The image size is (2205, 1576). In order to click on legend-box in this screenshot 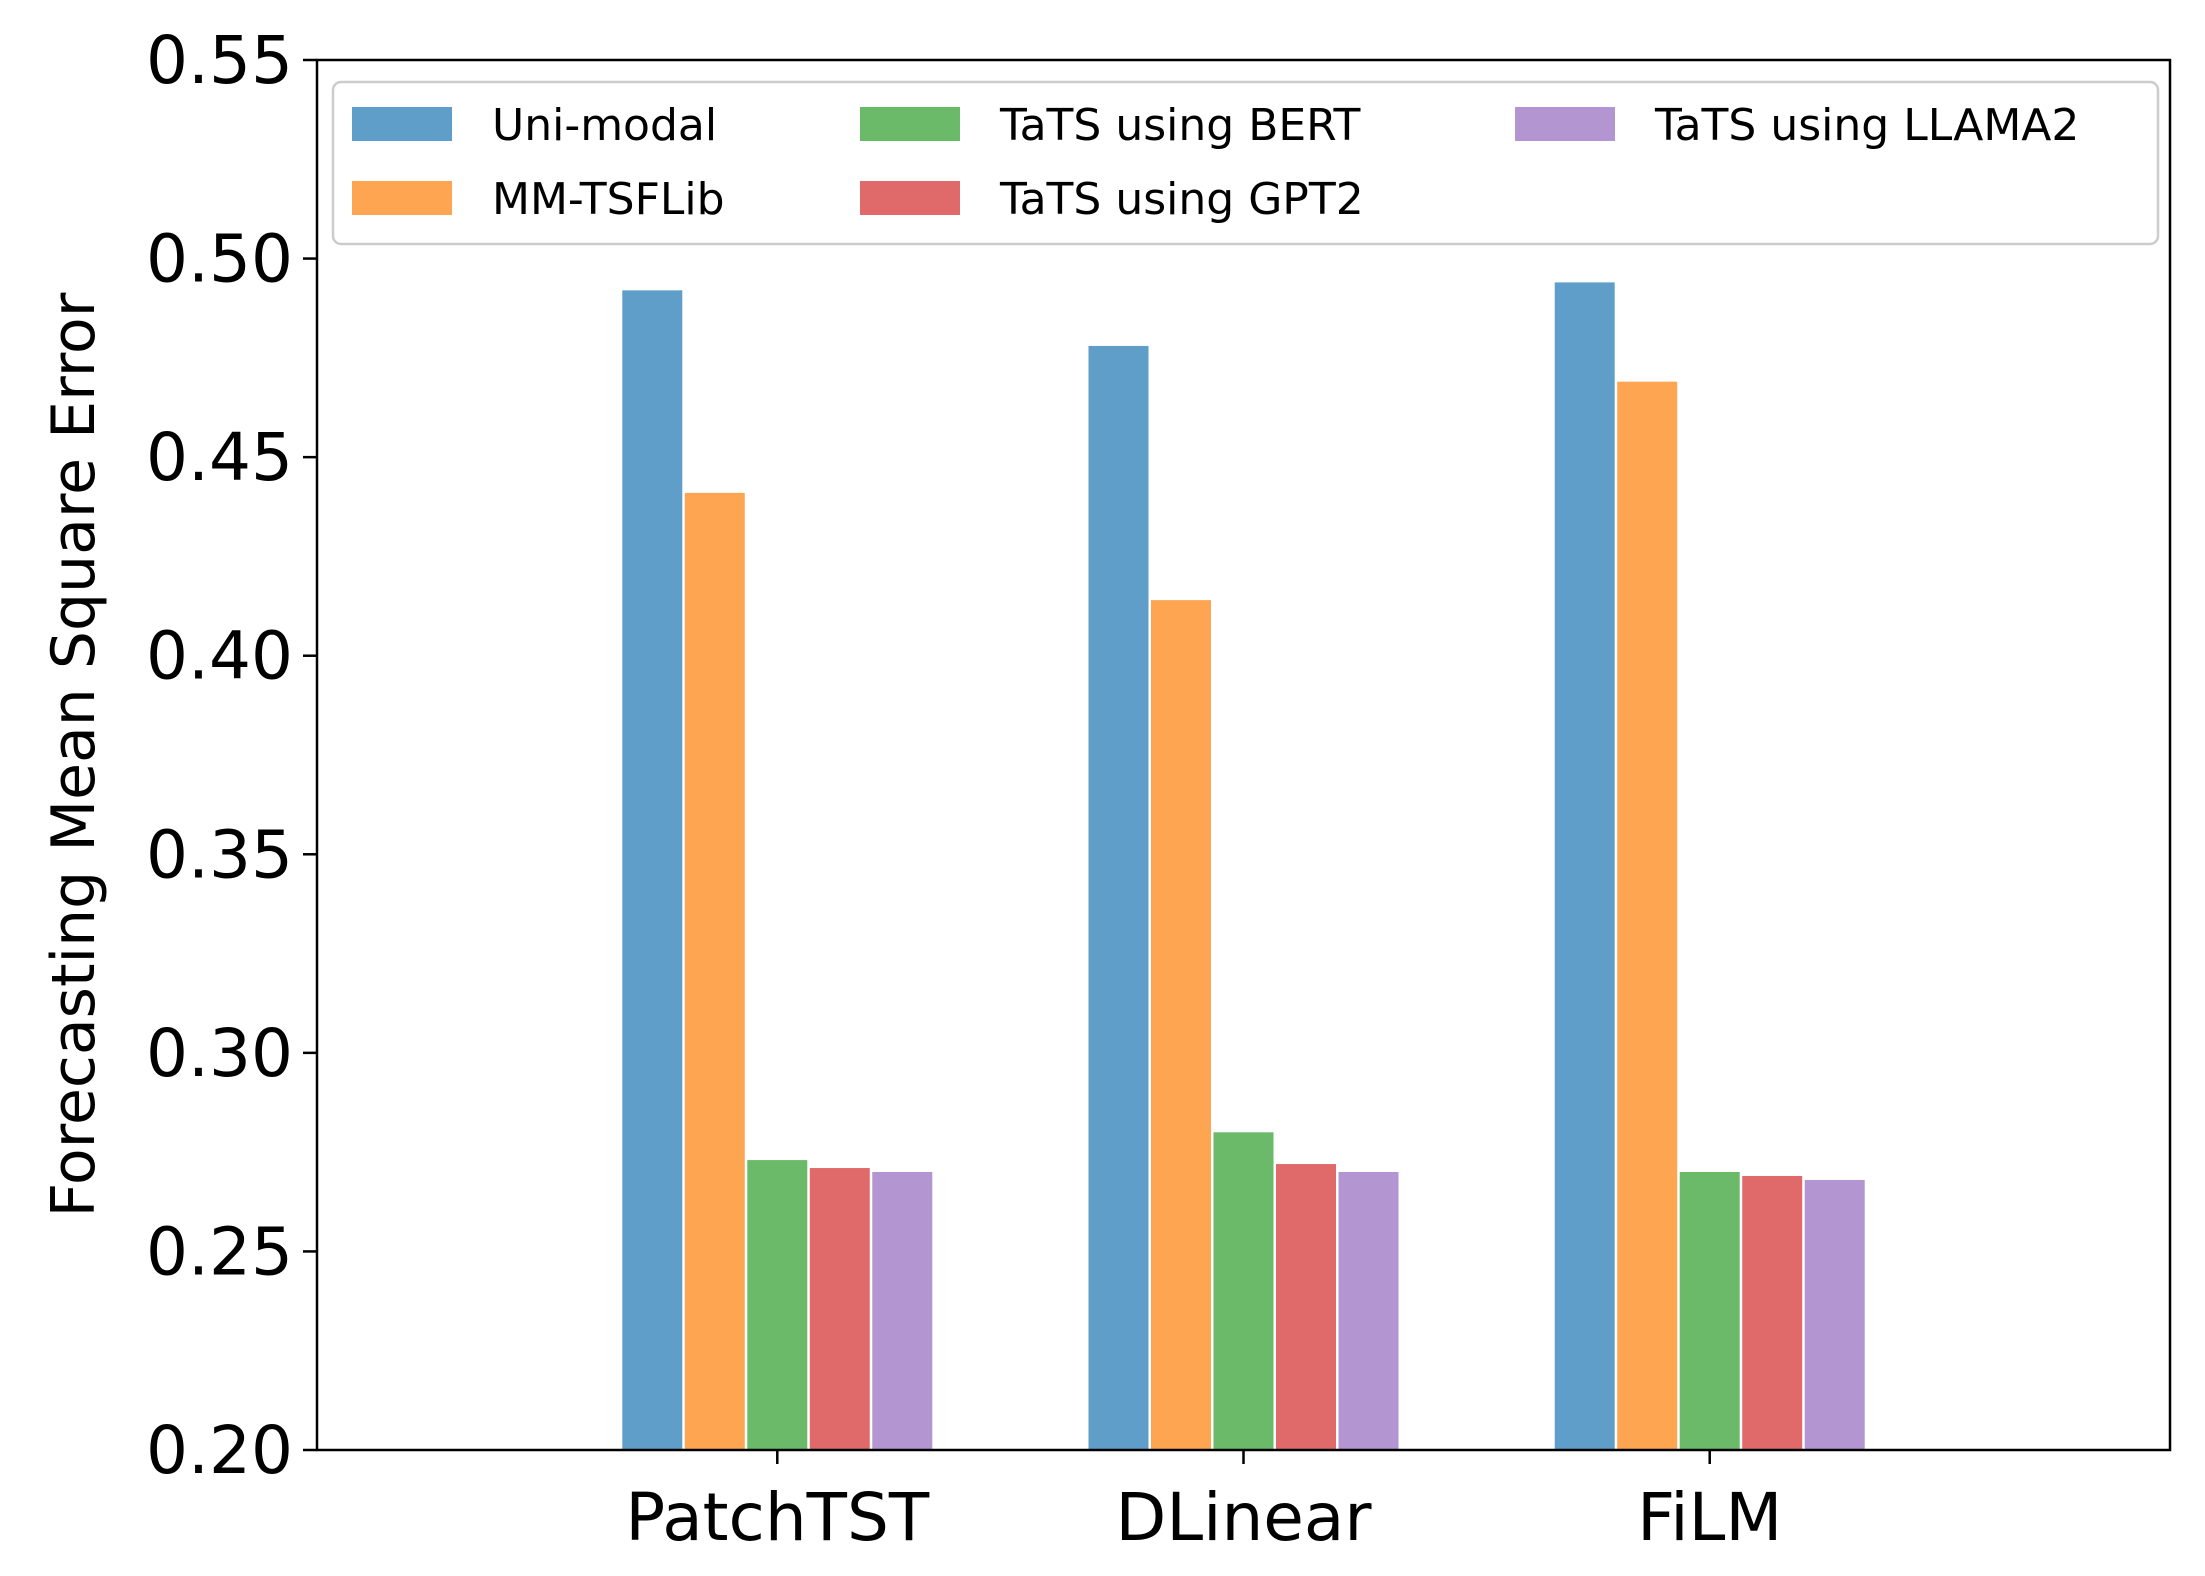, I will do `click(1245, 163)`.